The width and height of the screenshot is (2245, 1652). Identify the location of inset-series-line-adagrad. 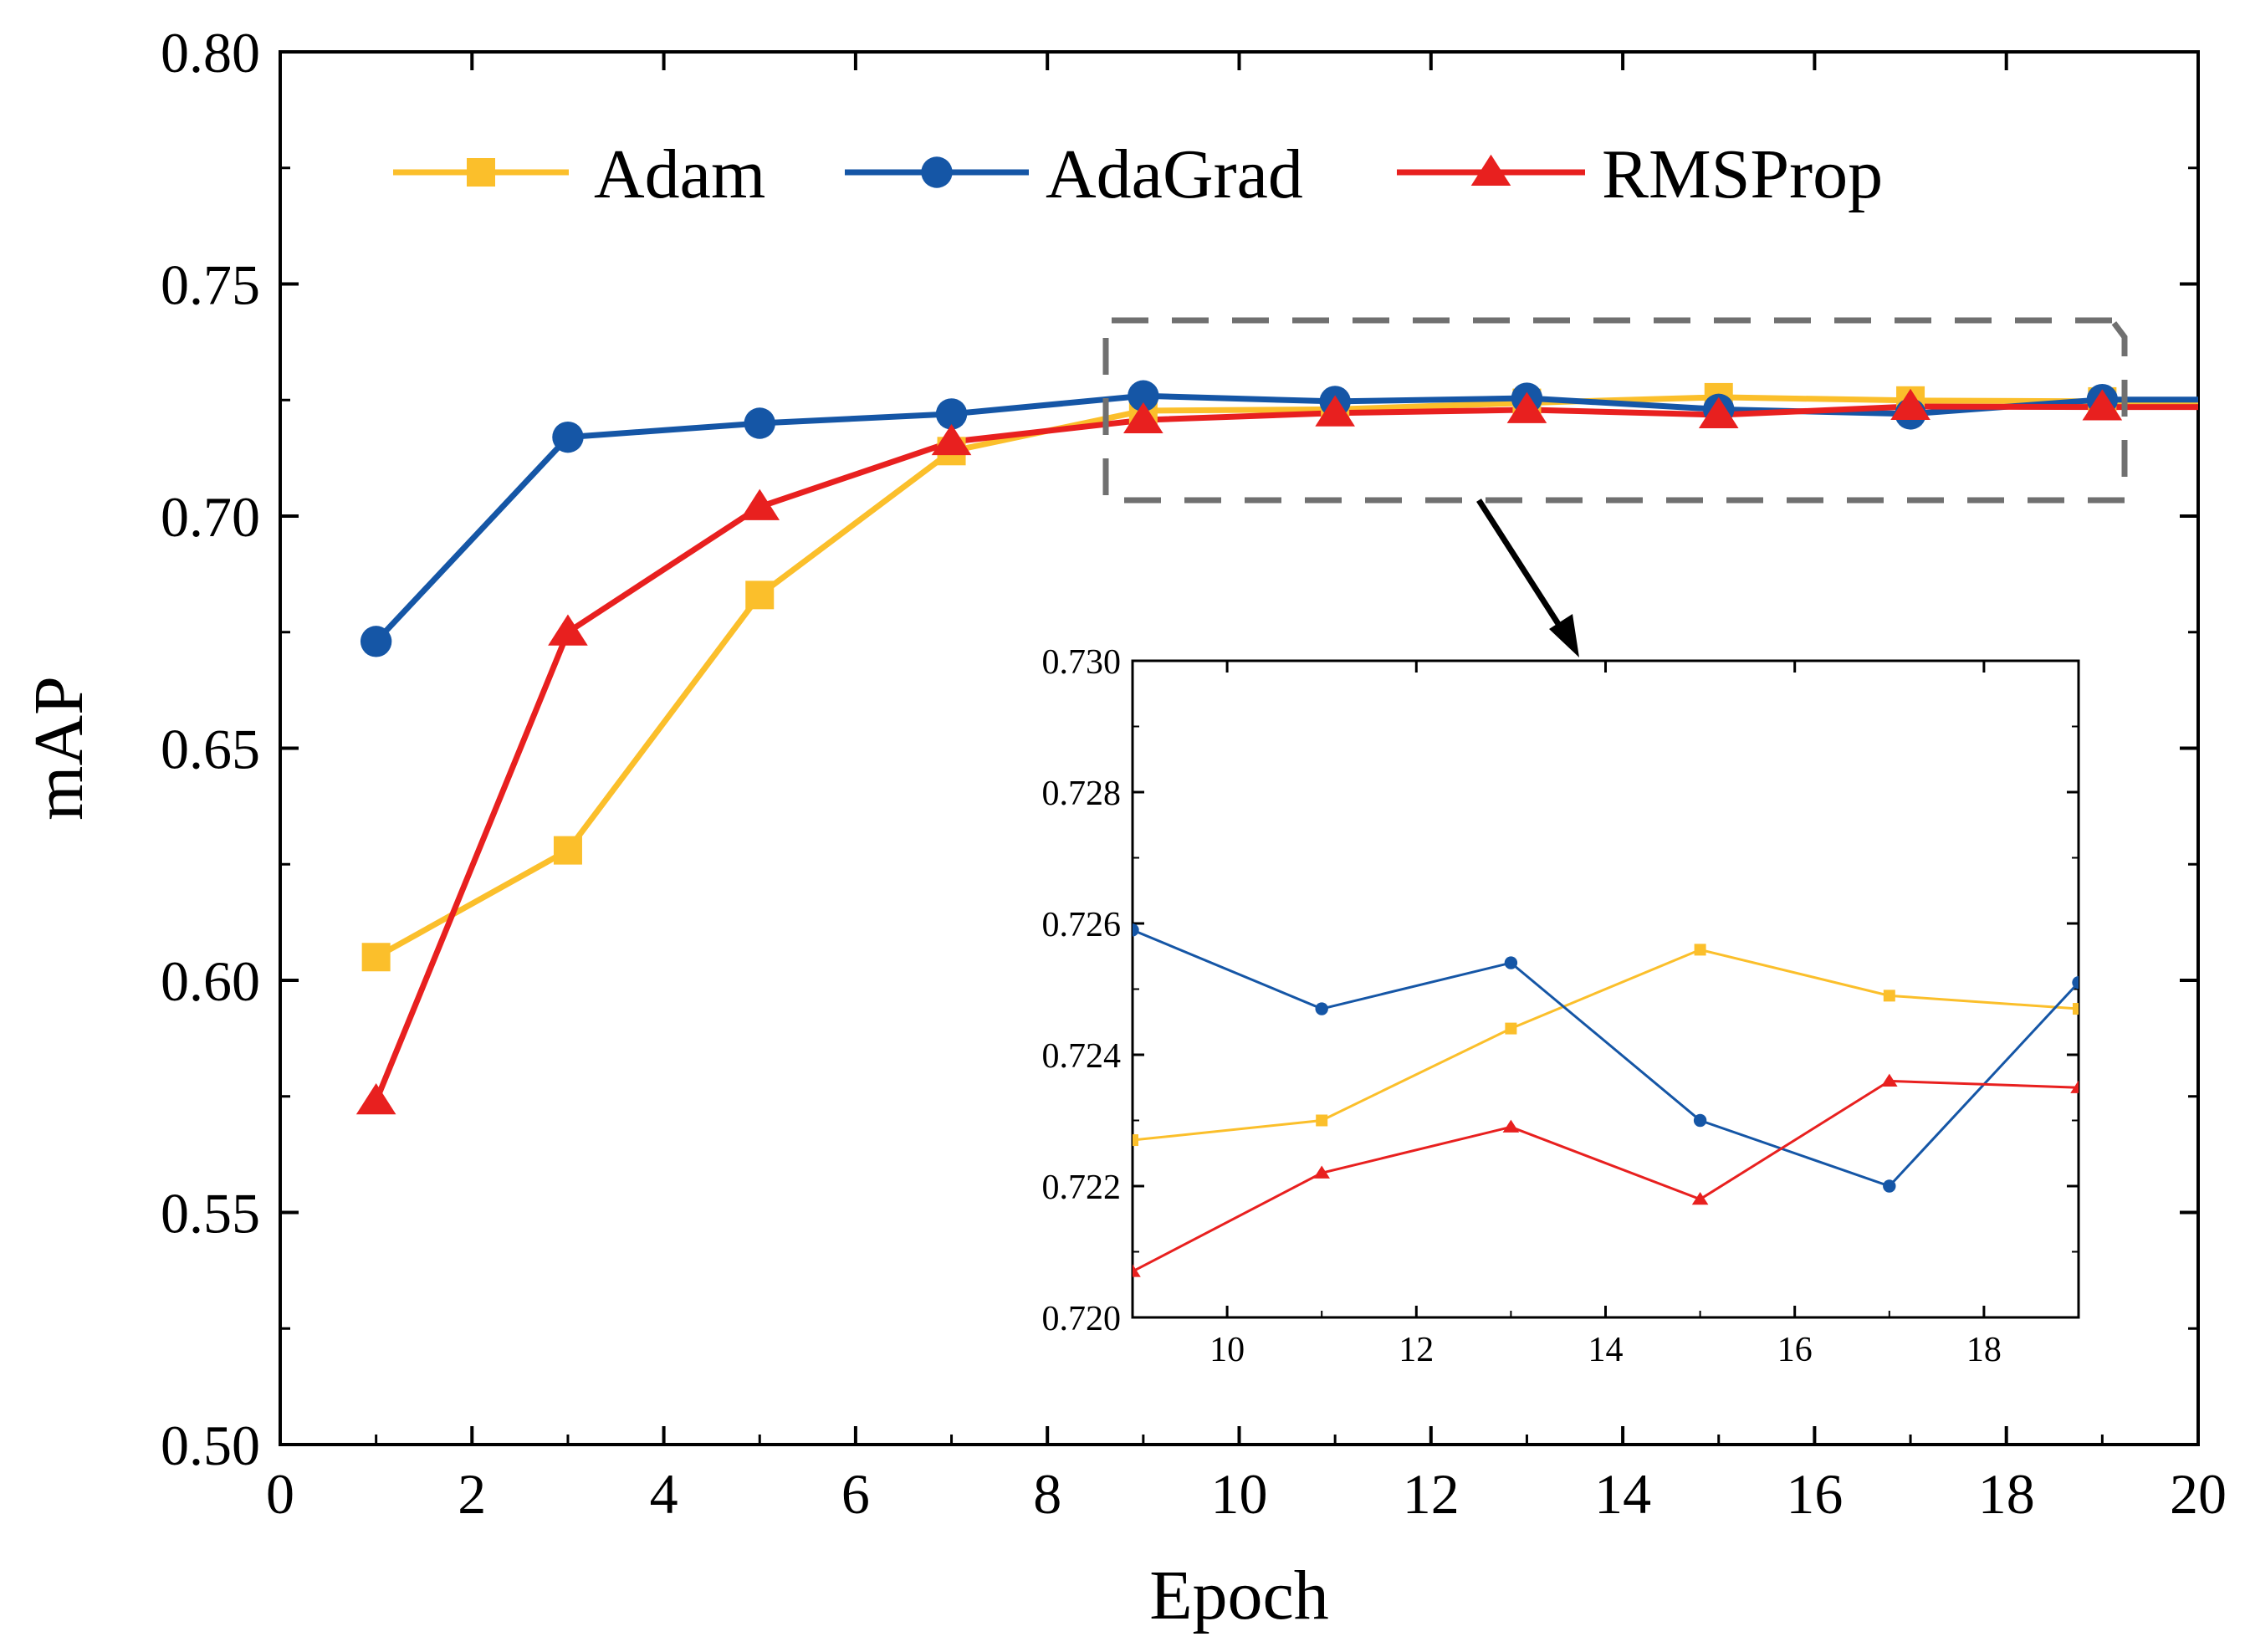
(1606, 1058).